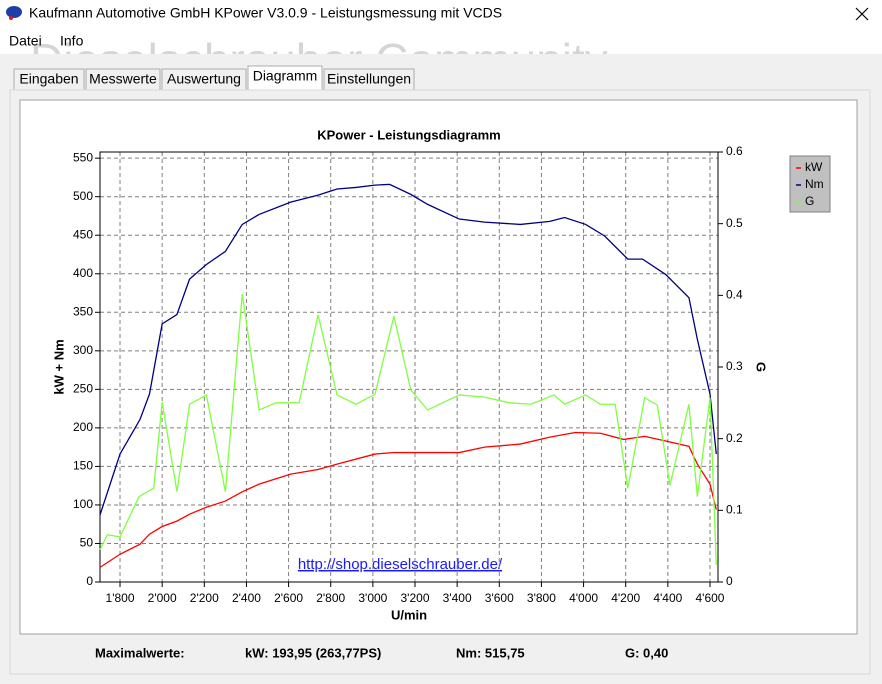 This screenshot has height=684, width=882. What do you see at coordinates (734, 366) in the screenshot?
I see `y2-tick-label: 0.3` at bounding box center [734, 366].